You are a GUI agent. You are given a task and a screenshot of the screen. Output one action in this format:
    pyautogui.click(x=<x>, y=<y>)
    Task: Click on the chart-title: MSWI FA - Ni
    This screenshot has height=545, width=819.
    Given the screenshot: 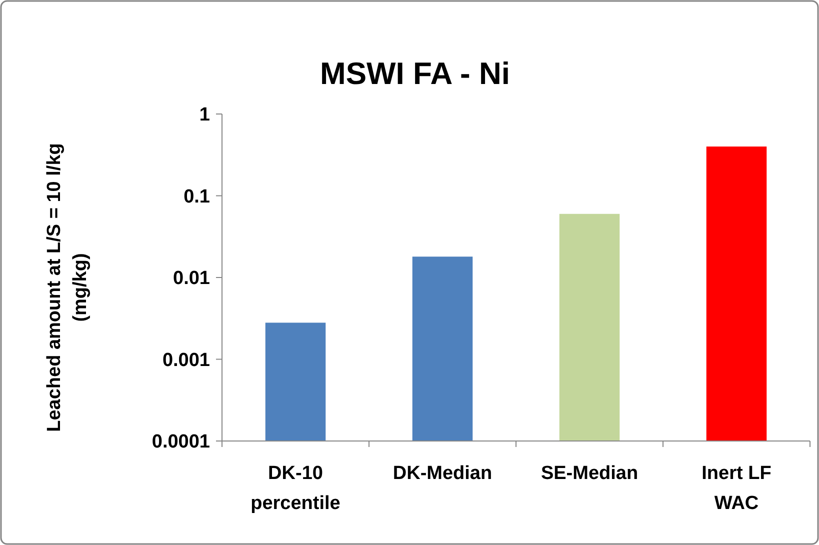 What is the action you would take?
    pyautogui.click(x=415, y=73)
    